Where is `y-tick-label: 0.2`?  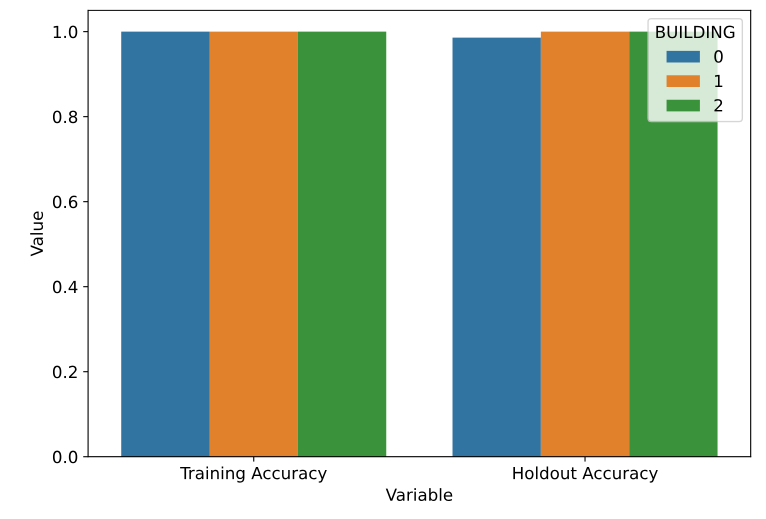 y-tick-label: 0.2 is located at coordinates (64, 372).